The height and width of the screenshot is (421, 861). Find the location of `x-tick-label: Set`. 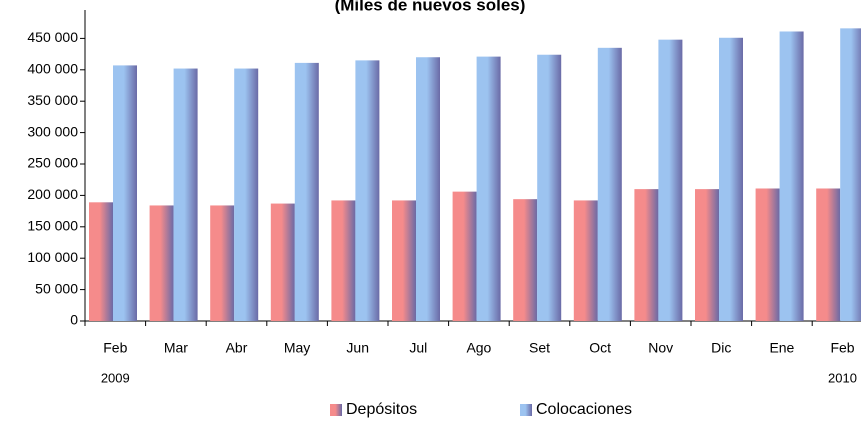

x-tick-label: Set is located at coordinates (539, 348).